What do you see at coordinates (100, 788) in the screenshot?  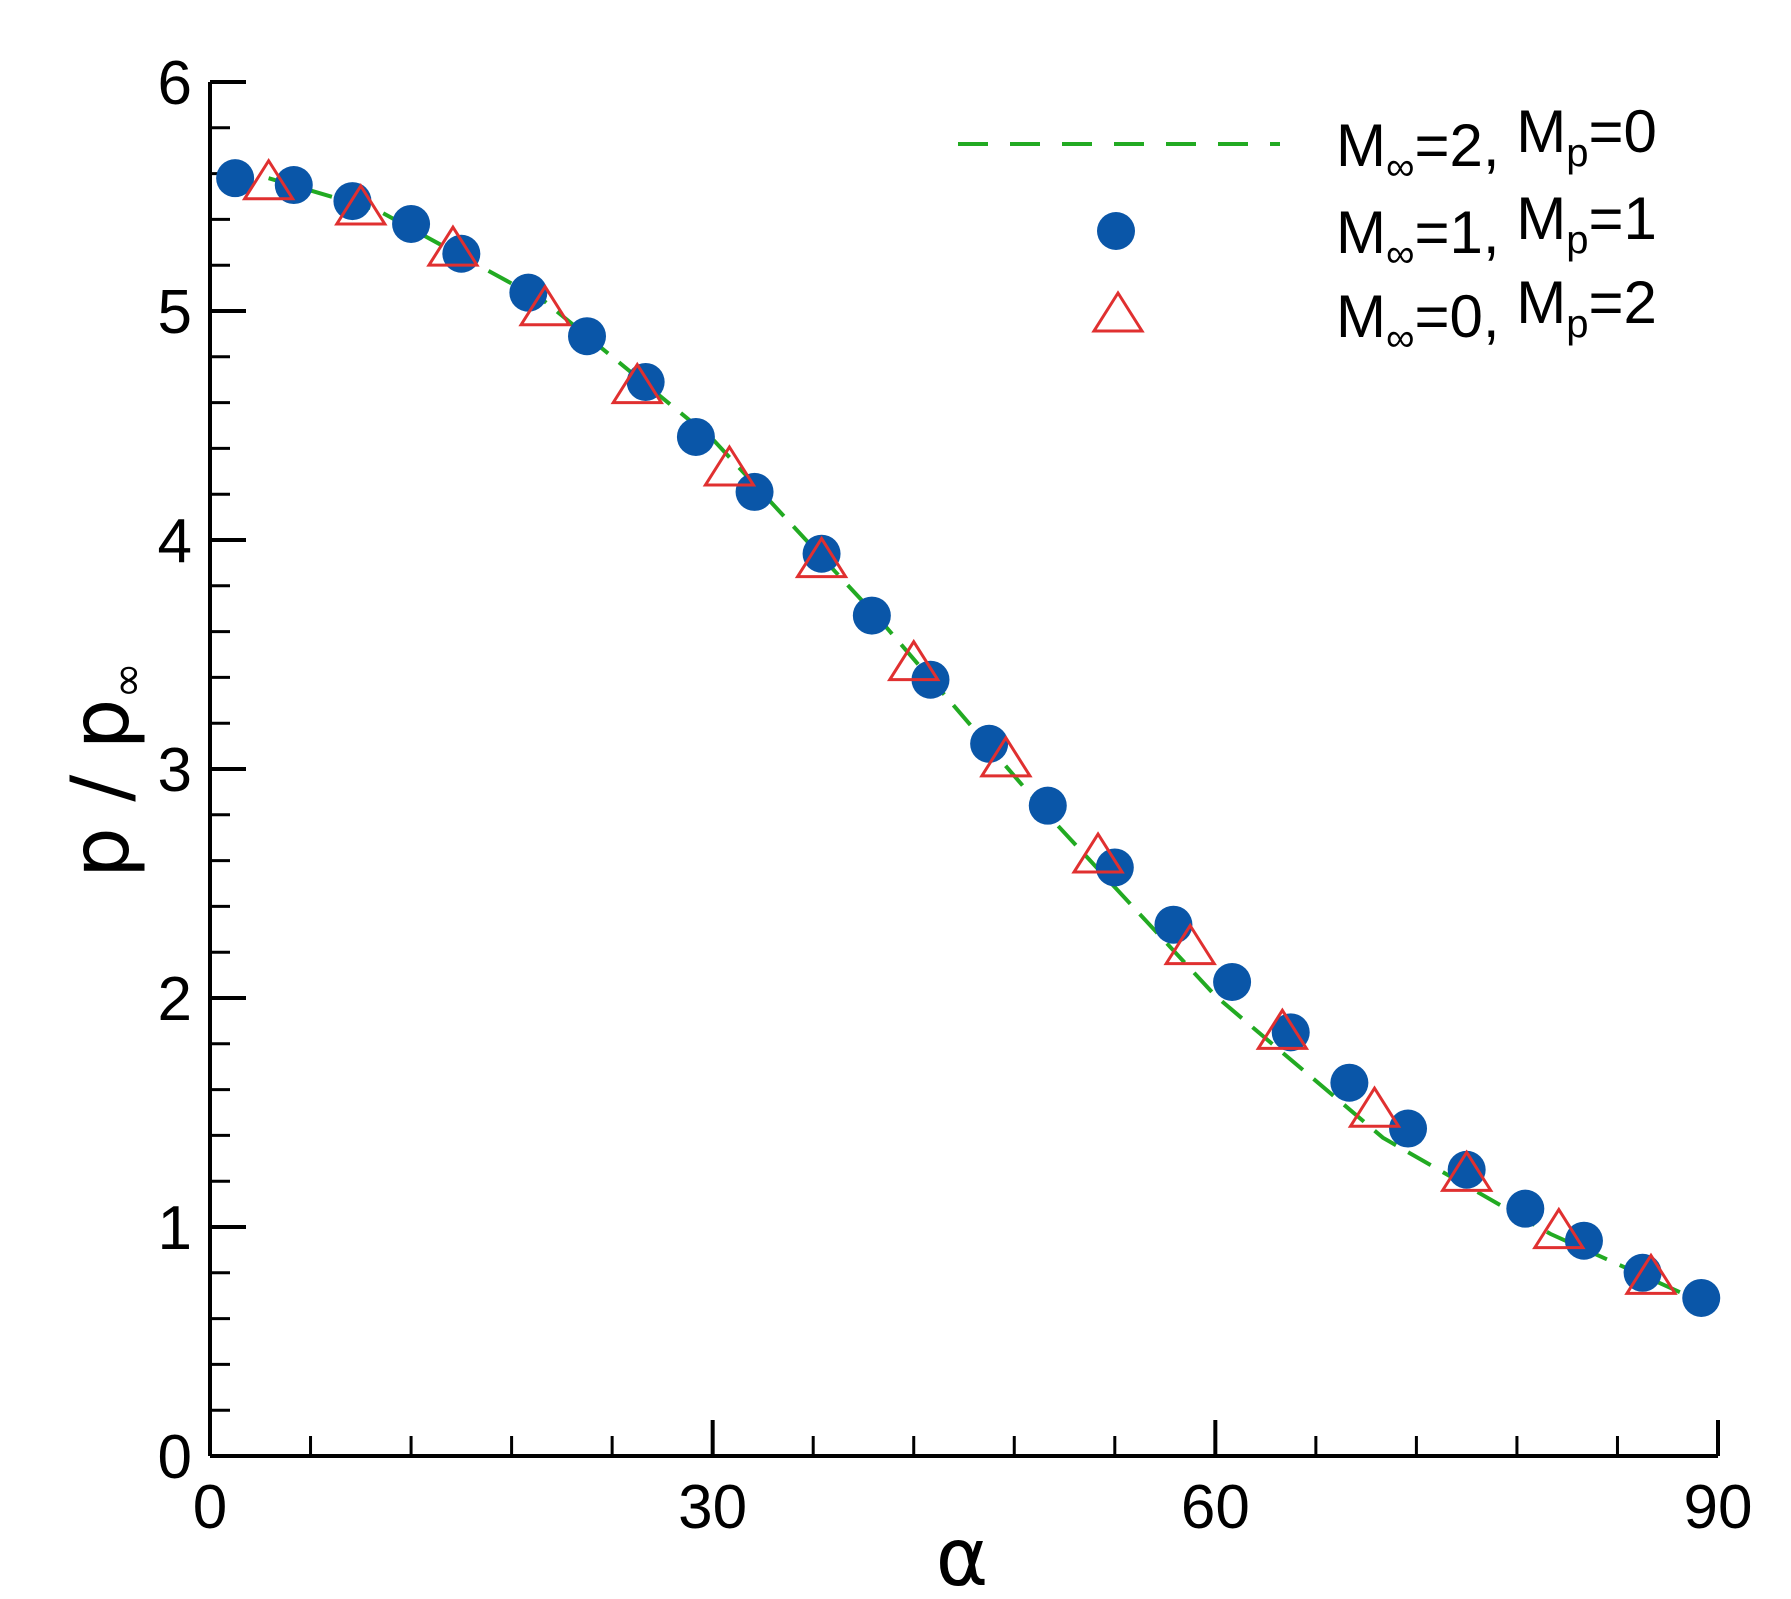 I see `y-axis-label-main: p / p` at bounding box center [100, 788].